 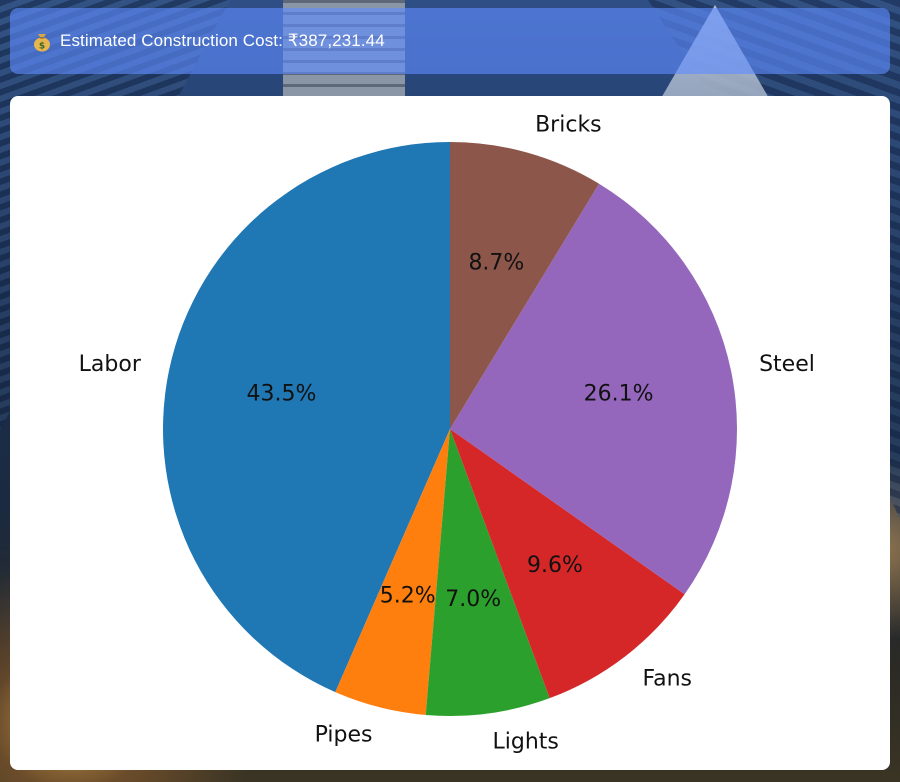 What do you see at coordinates (526, 741) in the screenshot?
I see `pie-category-label-lights: Lights` at bounding box center [526, 741].